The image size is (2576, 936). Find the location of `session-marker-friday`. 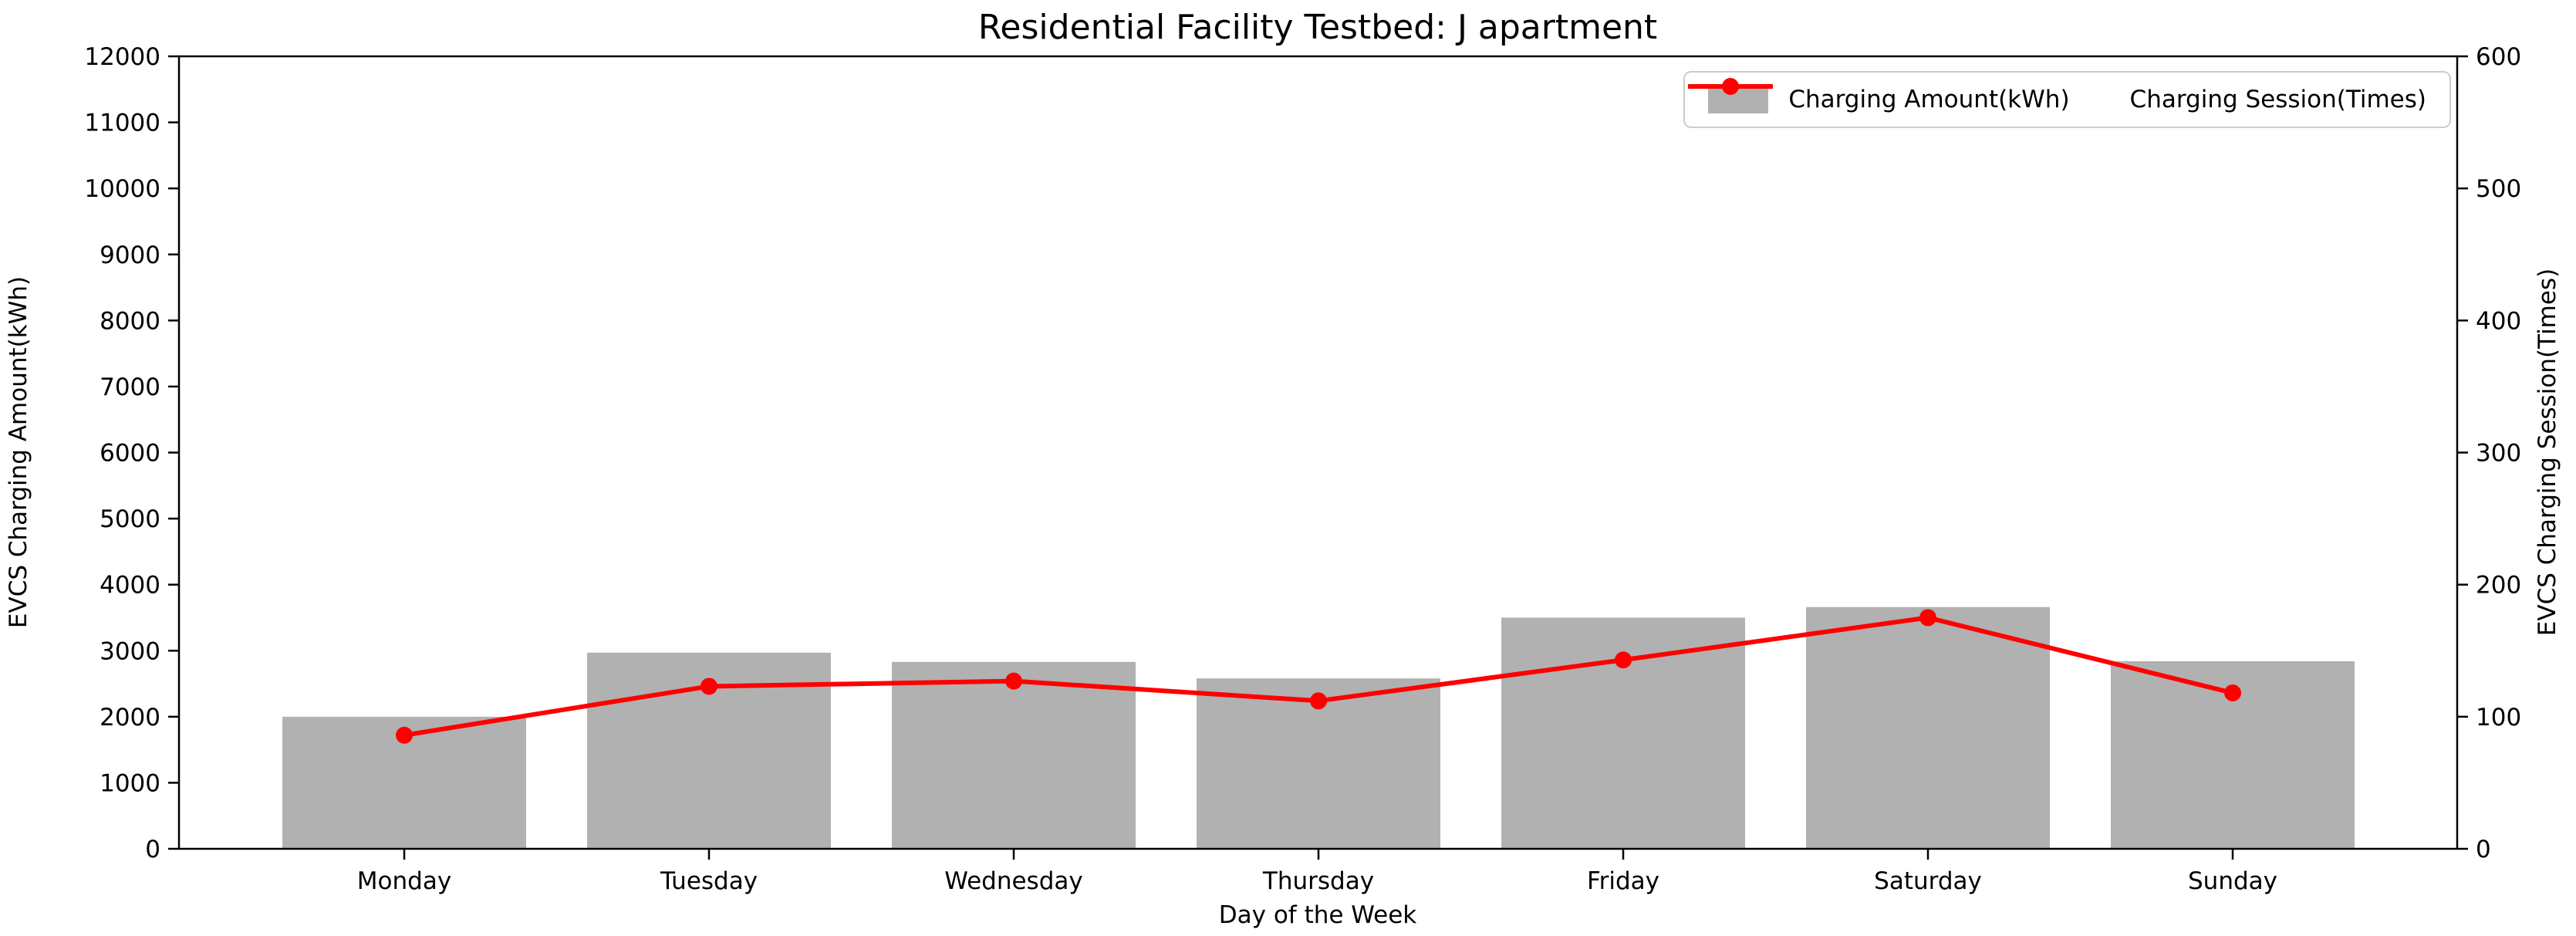

session-marker-friday is located at coordinates (1624, 660).